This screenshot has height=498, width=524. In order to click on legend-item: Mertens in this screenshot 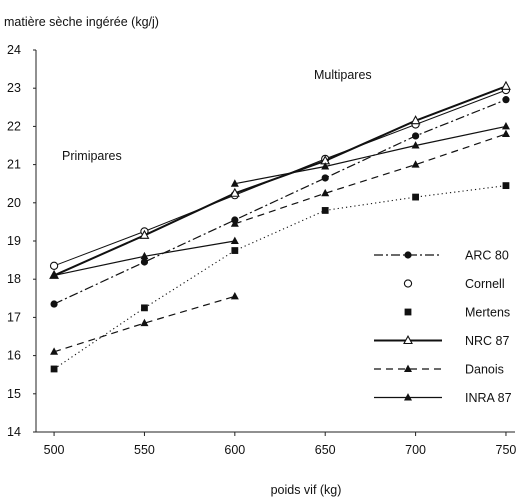, I will do `click(457, 313)`.